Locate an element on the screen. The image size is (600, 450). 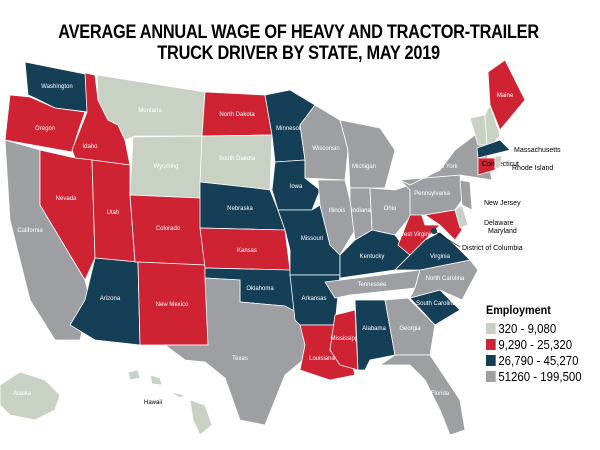
state-label: Alabama is located at coordinates (374, 329).